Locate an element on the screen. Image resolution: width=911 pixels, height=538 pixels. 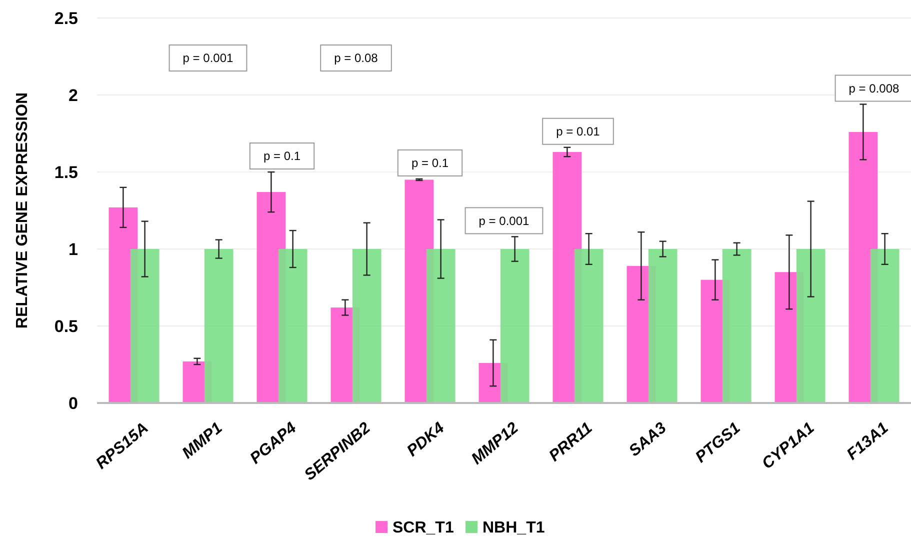
y-tick-label: 1.5 is located at coordinates (66, 172).